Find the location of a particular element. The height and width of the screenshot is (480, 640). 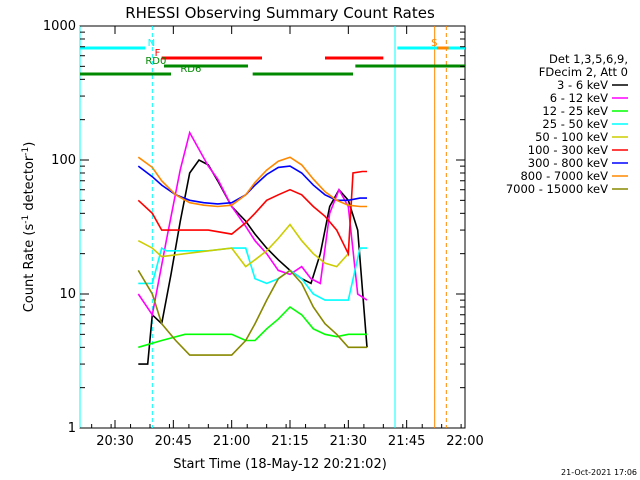

y-tick-label-1: 10 is located at coordinates (67, 294).